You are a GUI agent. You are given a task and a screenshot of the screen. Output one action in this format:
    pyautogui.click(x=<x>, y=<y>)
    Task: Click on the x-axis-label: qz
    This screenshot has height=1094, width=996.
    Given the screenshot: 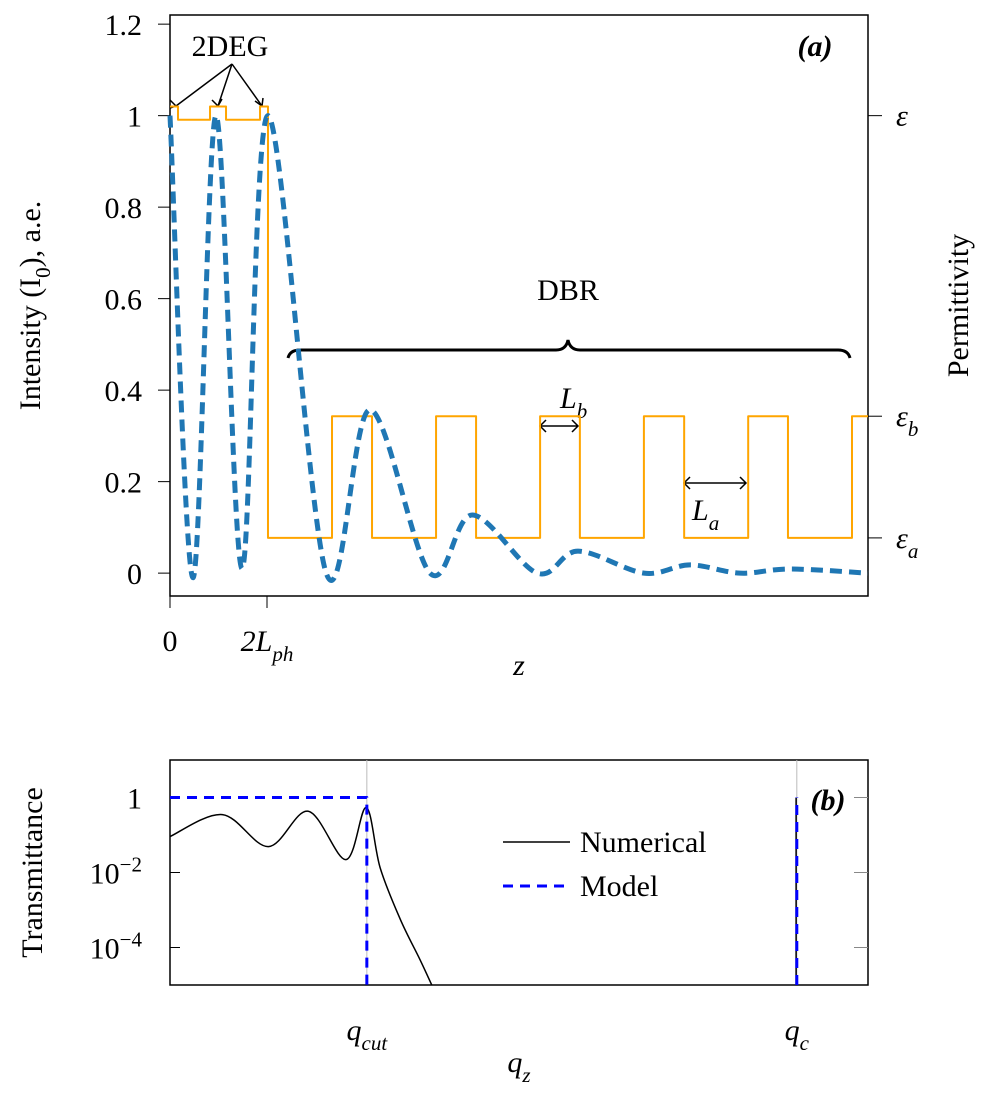 What is the action you would take?
    pyautogui.click(x=518, y=1066)
    